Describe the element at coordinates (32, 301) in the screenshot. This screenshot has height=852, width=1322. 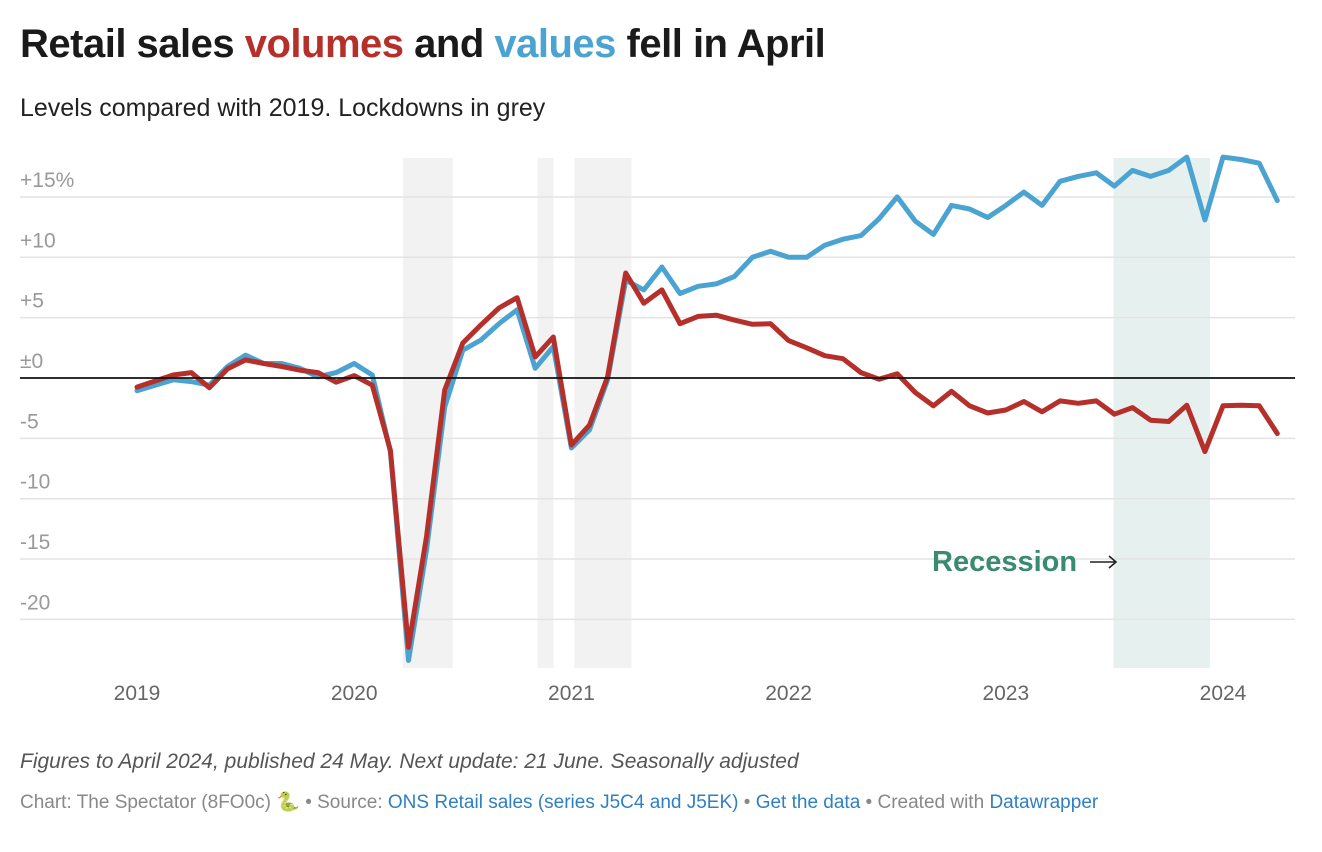
I see `y-tick-label: +5` at that location.